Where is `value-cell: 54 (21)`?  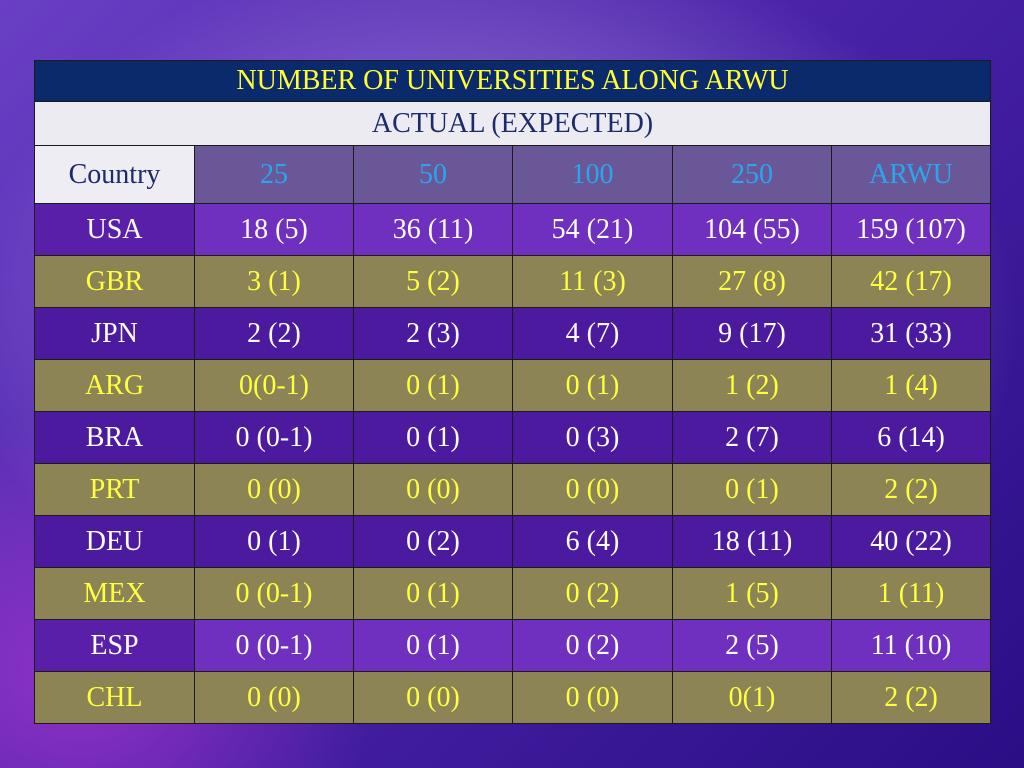
value-cell: 54 (21) is located at coordinates (592, 229).